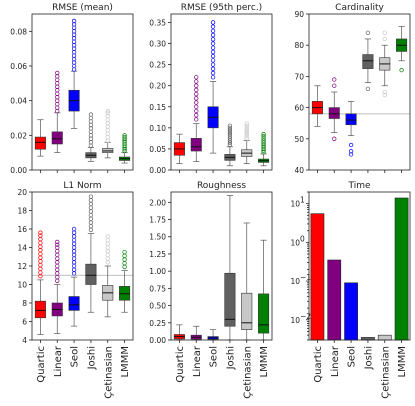 The height and width of the screenshot is (406, 415). What do you see at coordinates (18, 135) in the screenshot?
I see `y-tick-label: 0.02` at bounding box center [18, 135].